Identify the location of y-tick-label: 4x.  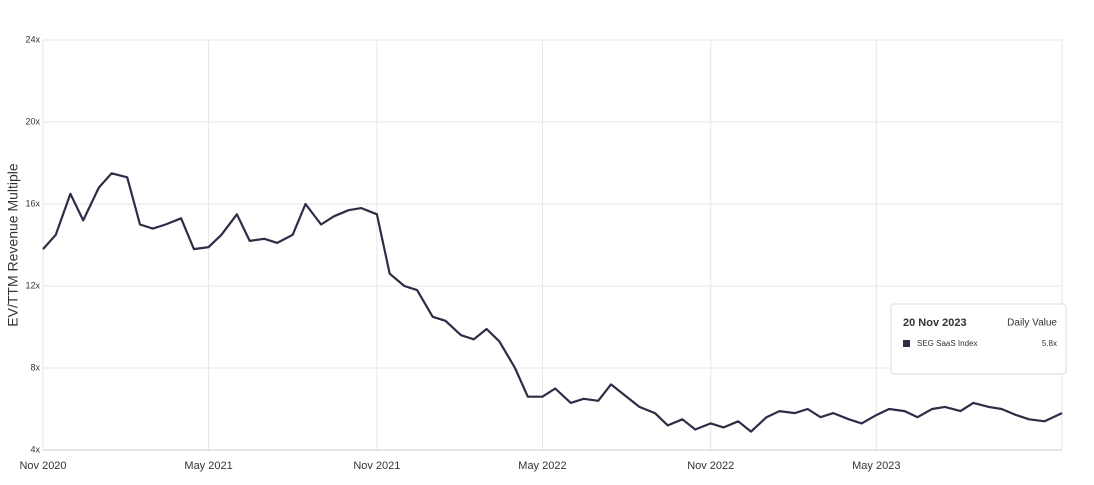
(35, 449).